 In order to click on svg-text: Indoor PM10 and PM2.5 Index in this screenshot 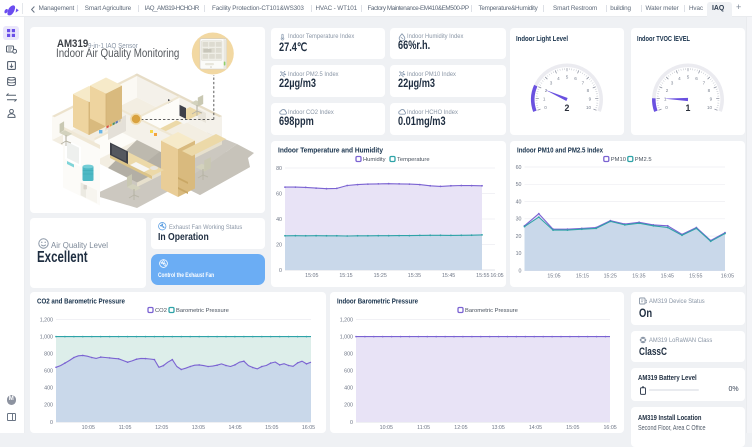, I will do `click(560, 150)`.